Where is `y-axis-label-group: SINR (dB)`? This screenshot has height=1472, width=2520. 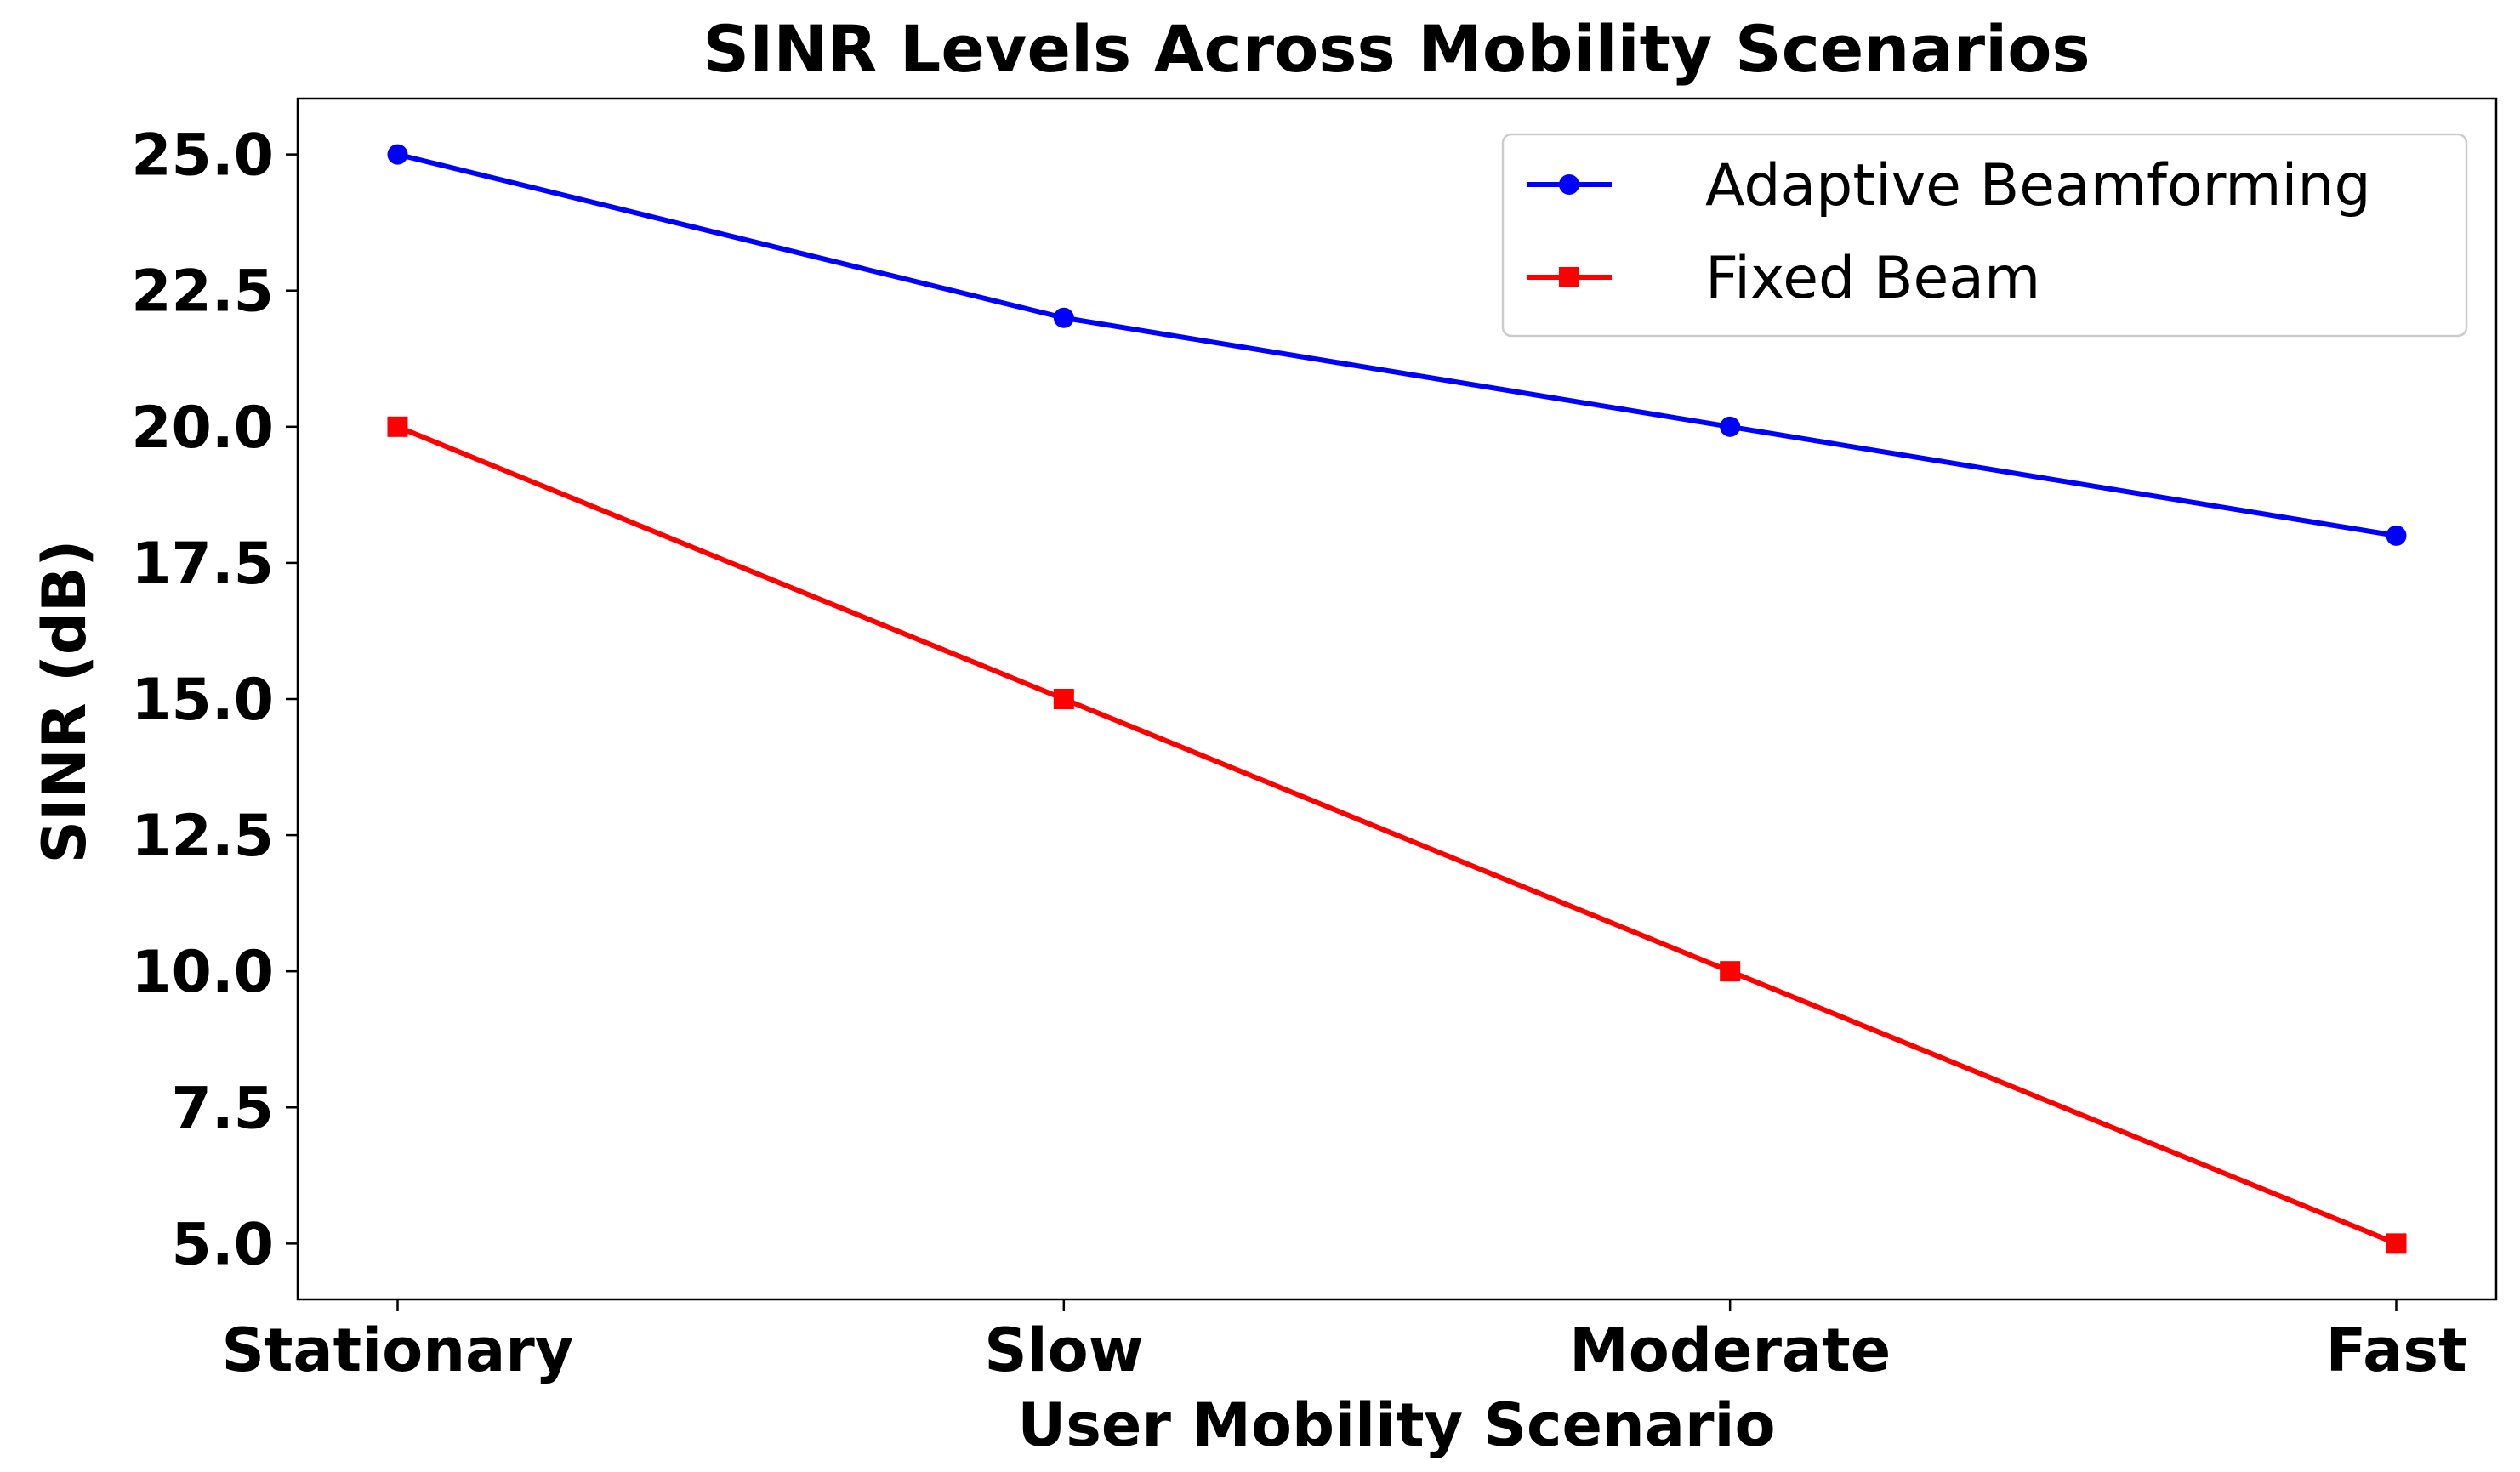
y-axis-label-group: SINR (dB) is located at coordinates (65, 702).